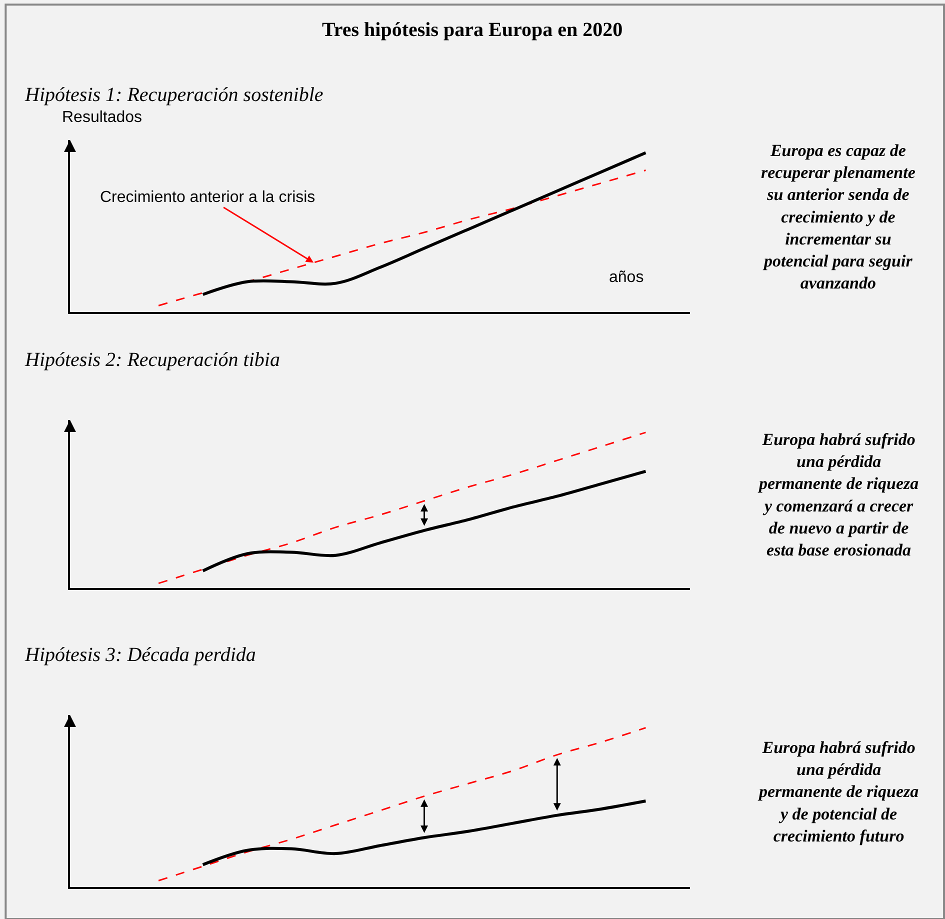 This screenshot has height=919, width=945. I want to click on chart-title: Hipótesis 3: Década perdida, so click(140, 655).